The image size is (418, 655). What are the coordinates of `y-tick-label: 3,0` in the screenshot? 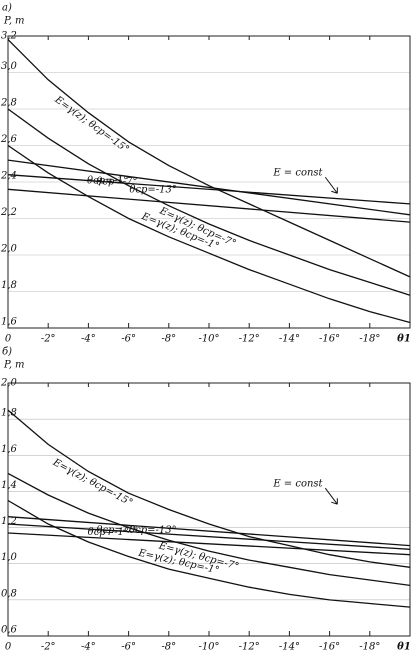 It's located at (9, 66).